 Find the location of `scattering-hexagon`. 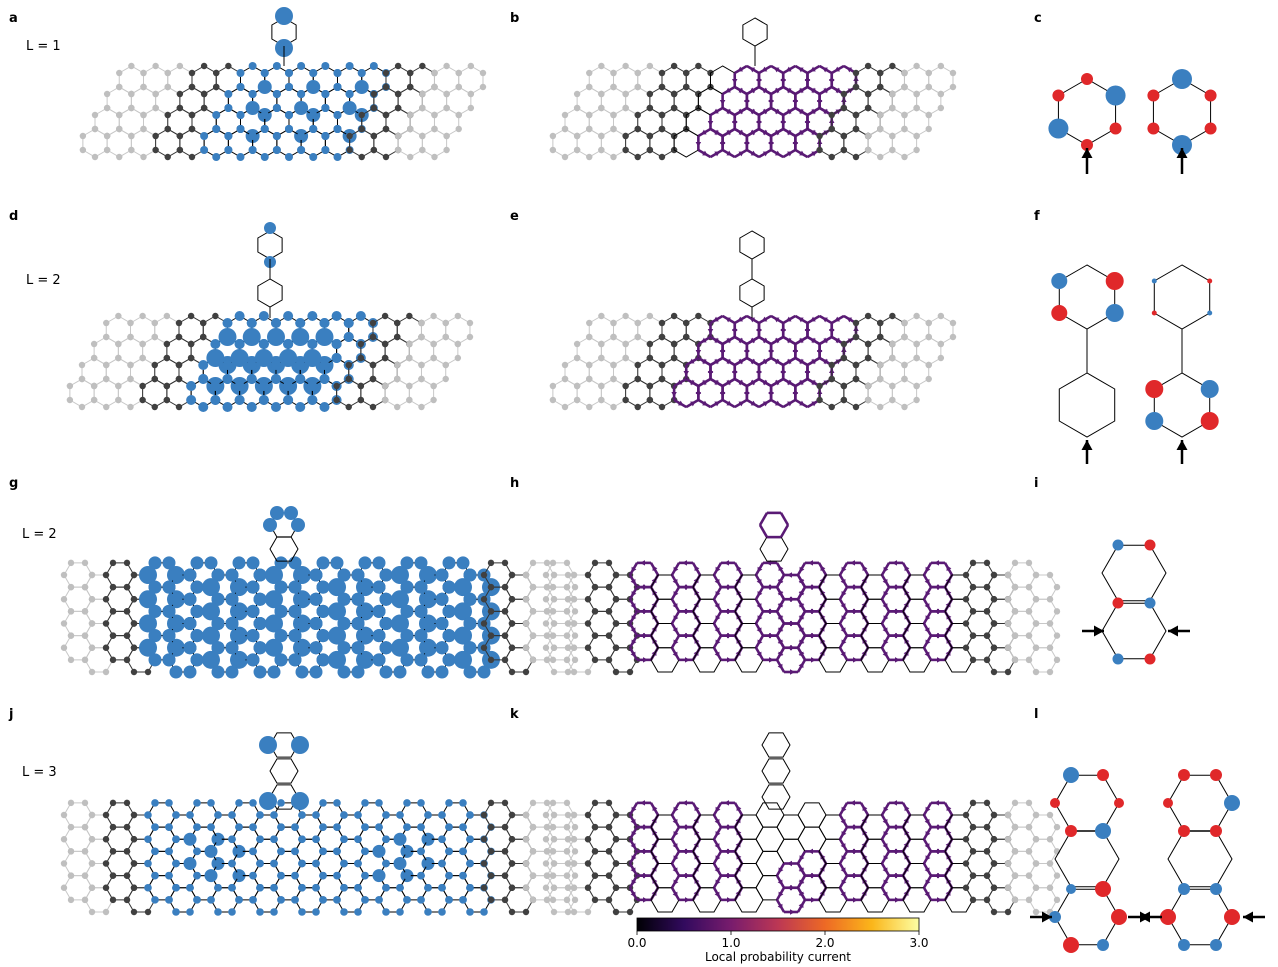

scattering-hexagon is located at coordinates (477, 827).